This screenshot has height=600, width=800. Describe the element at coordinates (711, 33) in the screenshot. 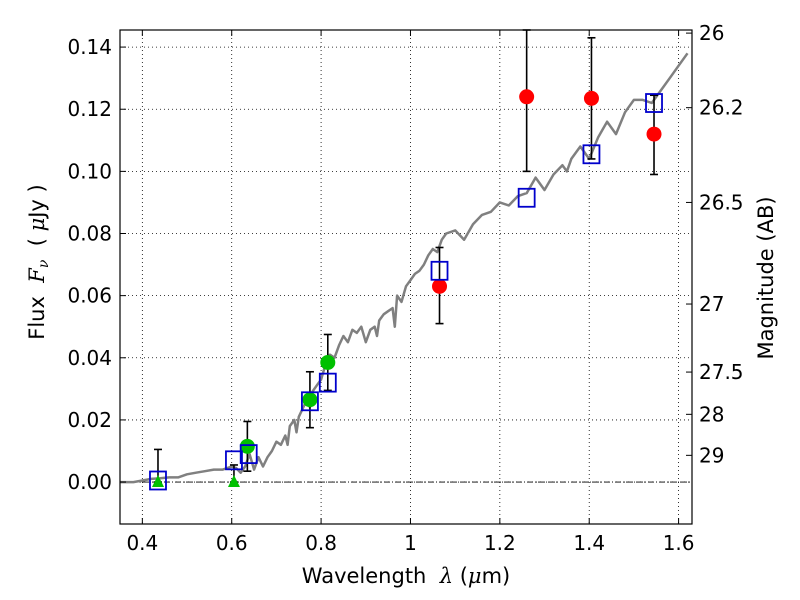

I see `right-tick-label: 26` at that location.